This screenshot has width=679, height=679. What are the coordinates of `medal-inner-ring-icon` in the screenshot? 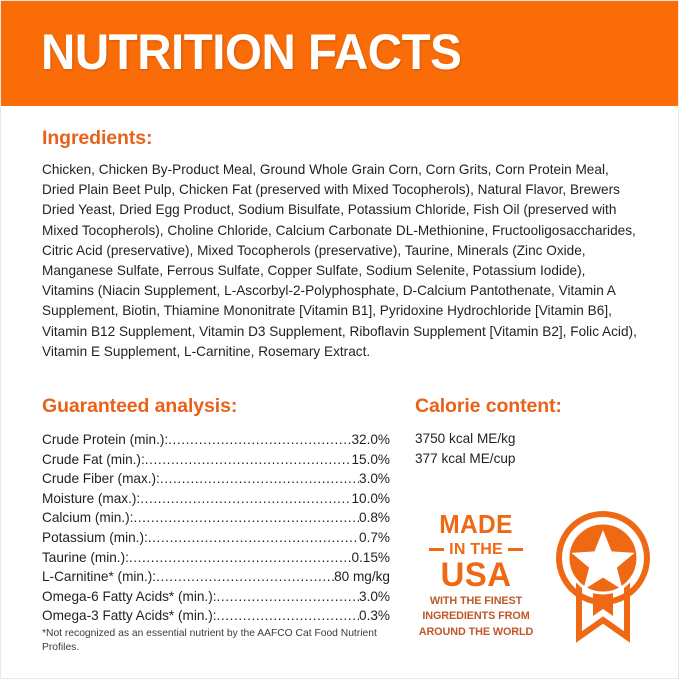 It's located at (603, 558).